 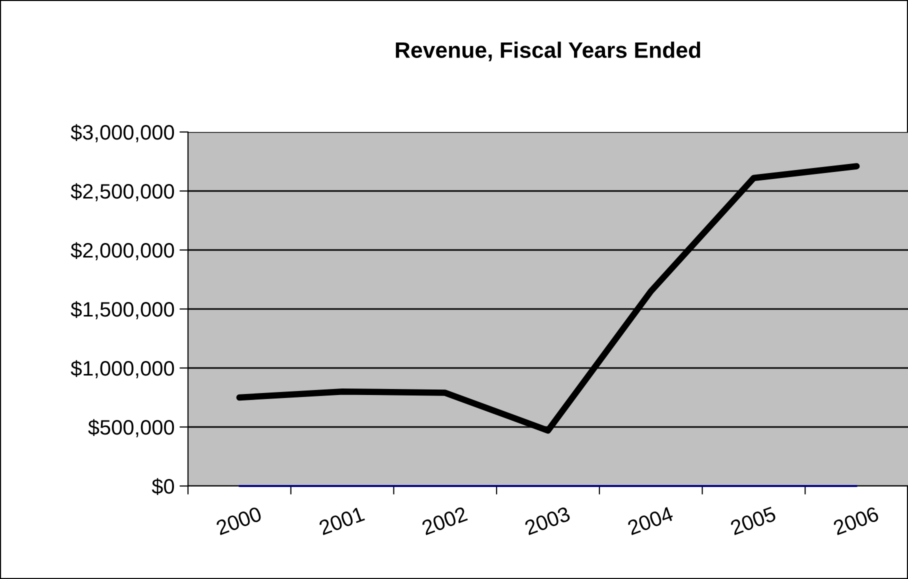 I want to click on y-tick-label: $1,500,000, so click(x=122, y=310).